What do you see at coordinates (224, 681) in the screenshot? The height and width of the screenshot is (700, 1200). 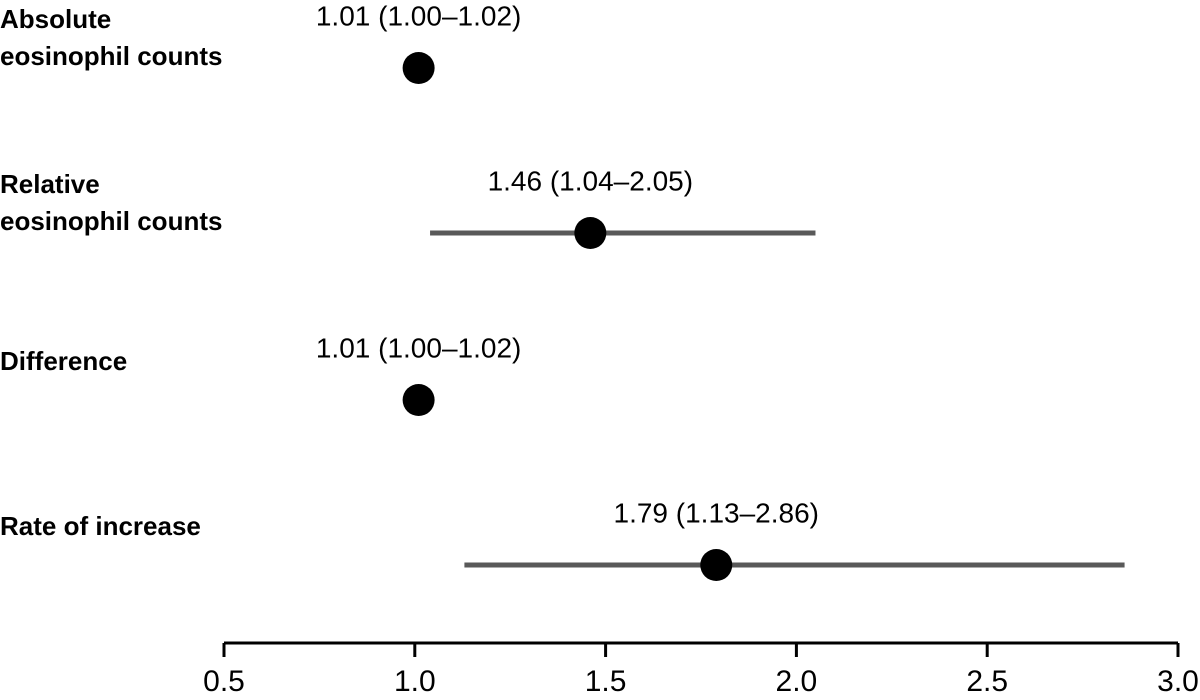 I see `x-tick-label: 0.5` at bounding box center [224, 681].